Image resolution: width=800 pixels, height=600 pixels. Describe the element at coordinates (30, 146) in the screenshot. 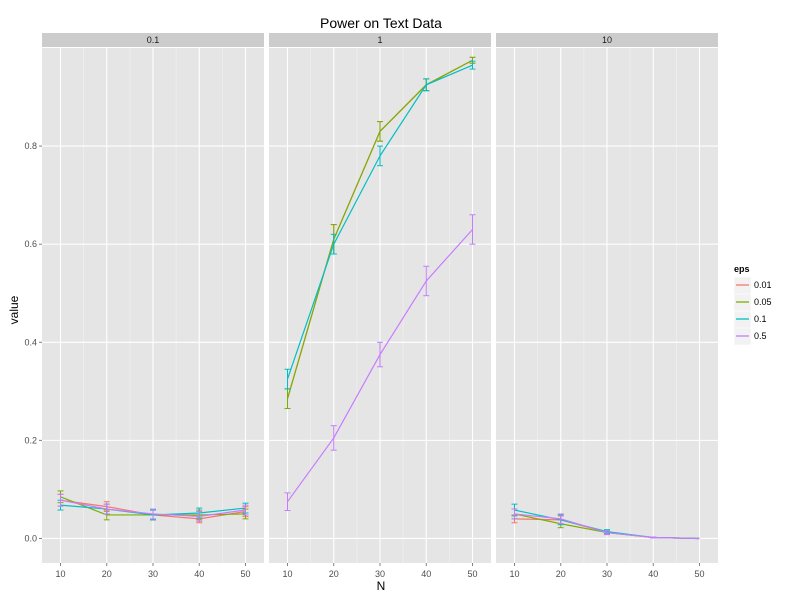

I see `y-tick-label: 0.8` at that location.